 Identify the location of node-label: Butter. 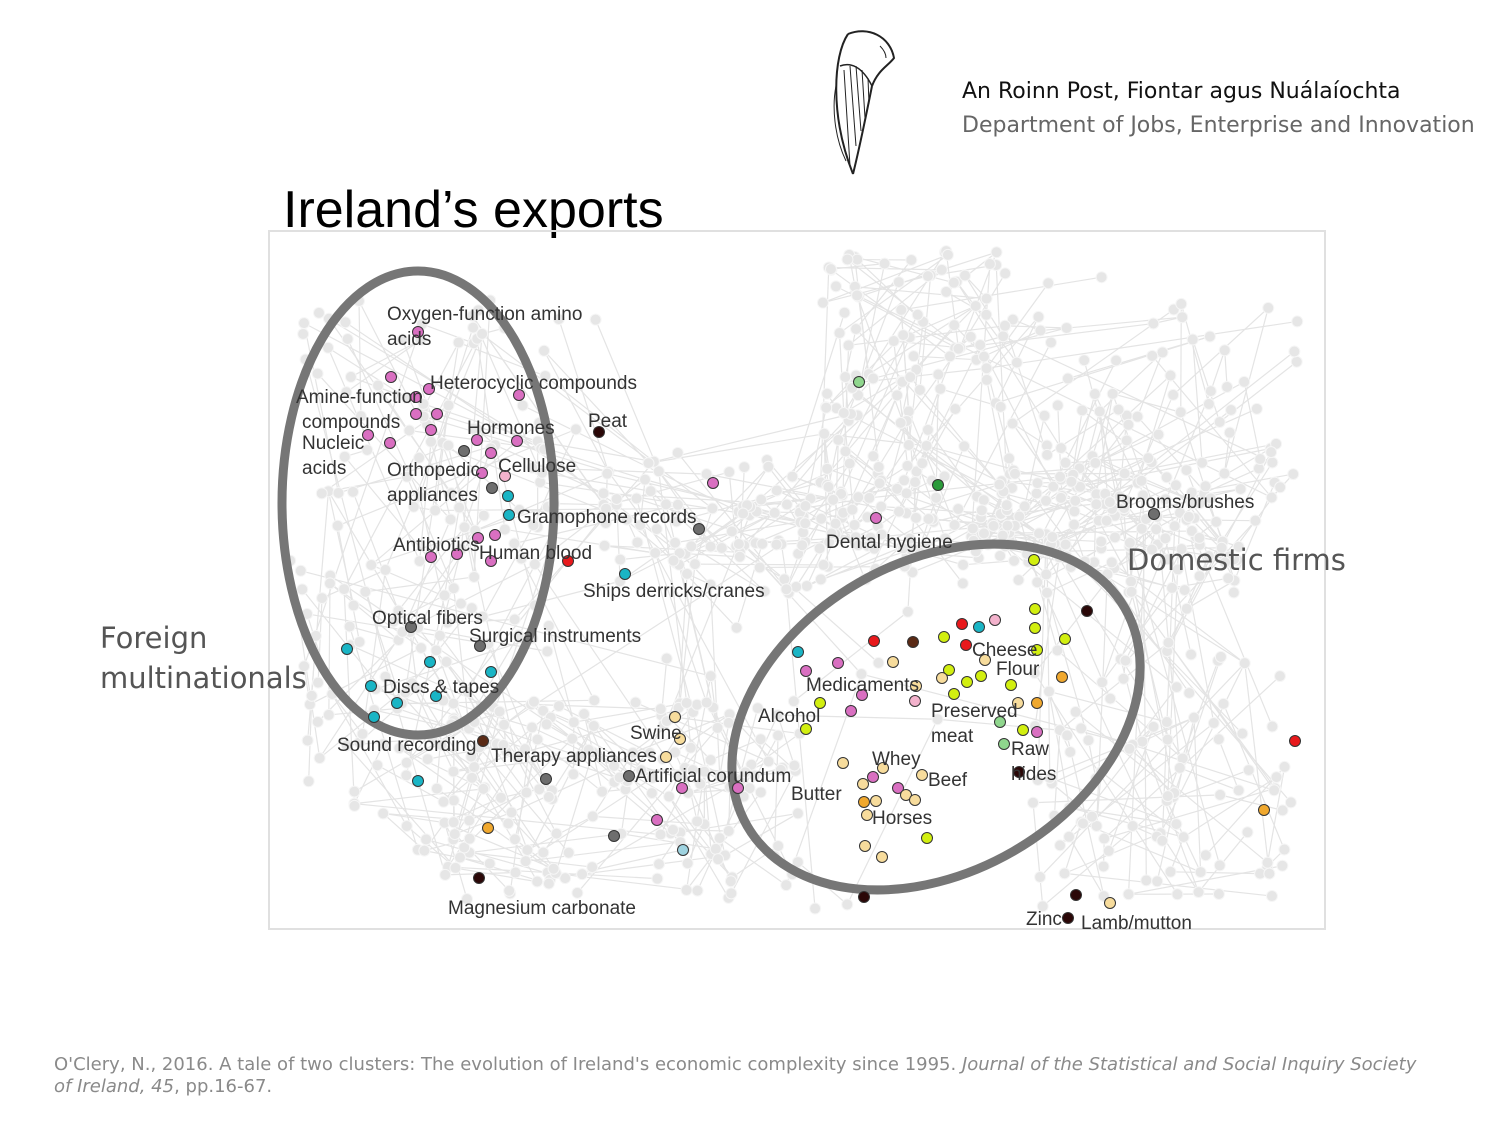
(816, 794).